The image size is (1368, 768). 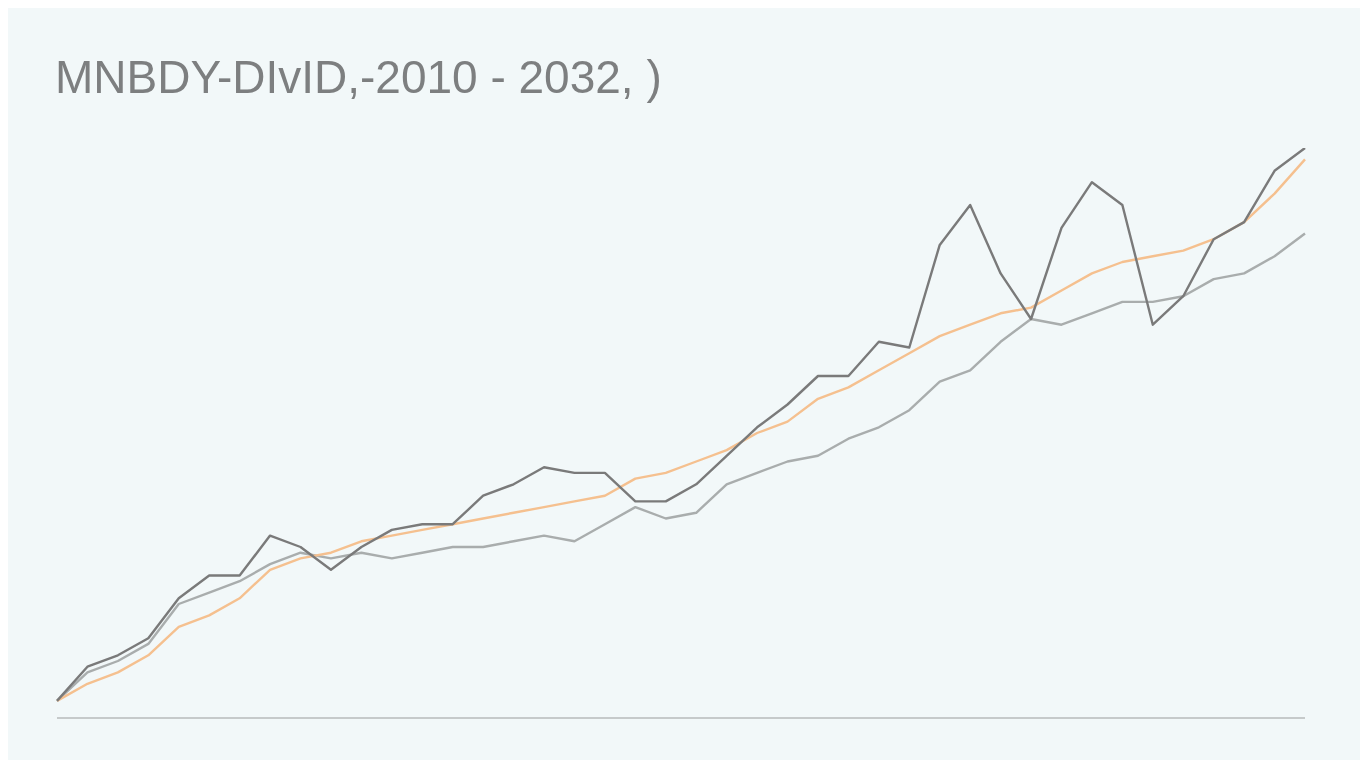 What do you see at coordinates (358, 77) in the screenshot?
I see `chart-title: MNBDY-DIvID,-2010 - 2032, )` at bounding box center [358, 77].